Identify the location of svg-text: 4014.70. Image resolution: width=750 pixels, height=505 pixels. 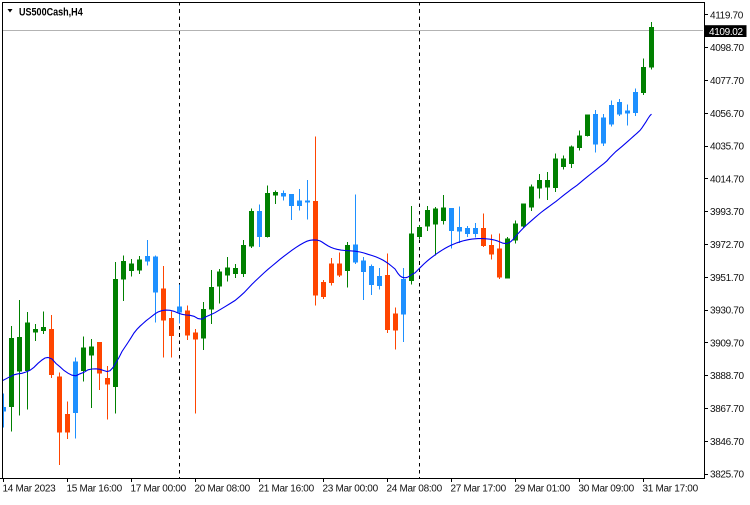
(727, 179).